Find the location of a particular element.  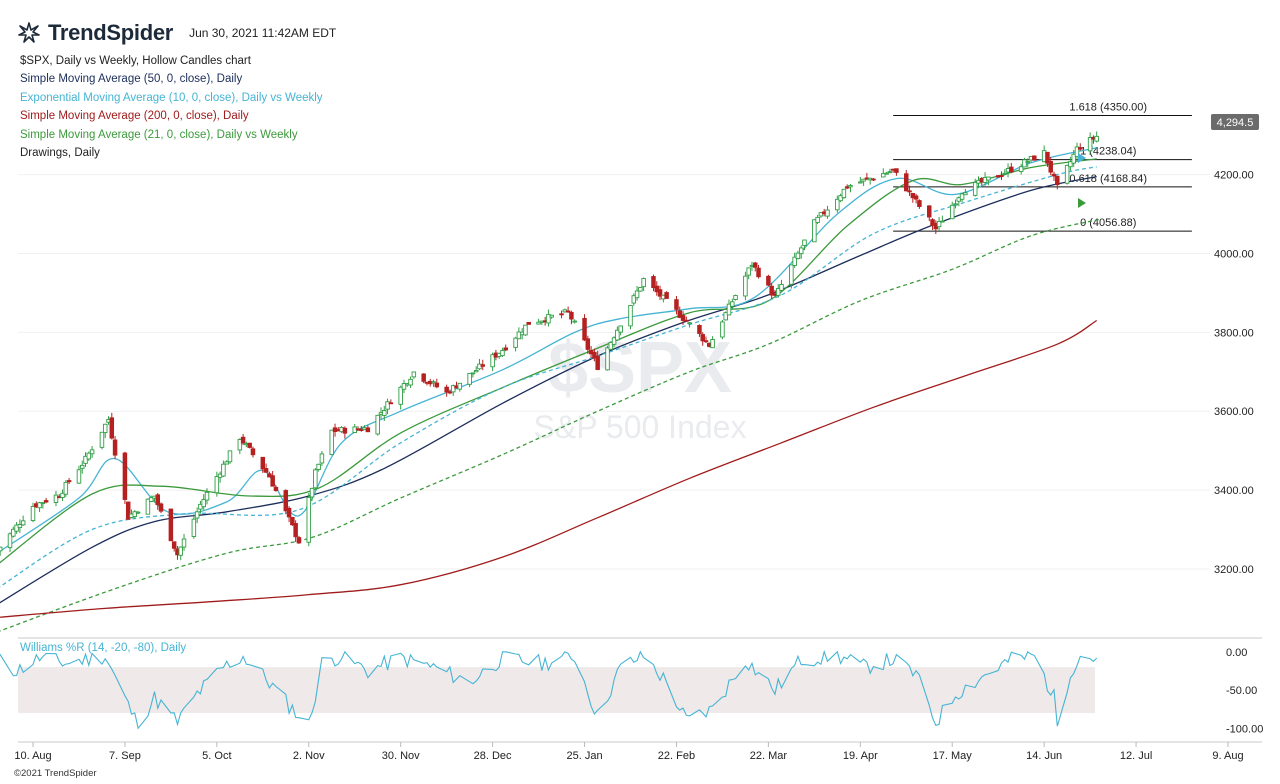

williams-r-panel: 0.00 -50.00 -100.00 is located at coordinates (631, 691).